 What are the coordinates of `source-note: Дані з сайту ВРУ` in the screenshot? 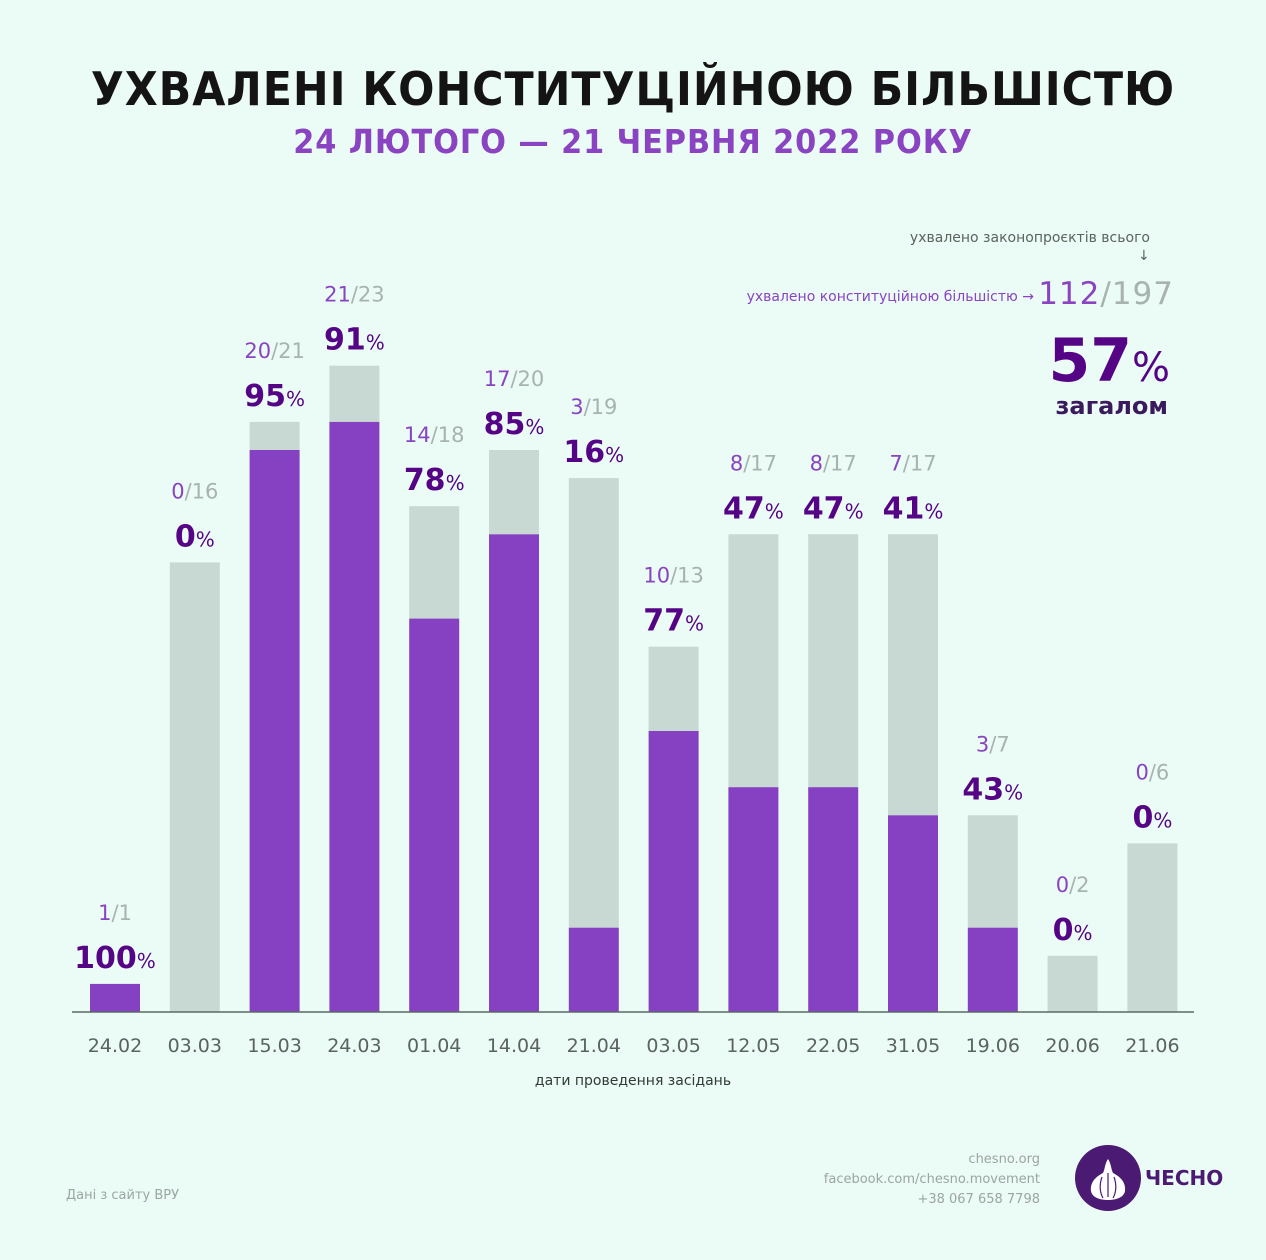 It's located at (123, 1195).